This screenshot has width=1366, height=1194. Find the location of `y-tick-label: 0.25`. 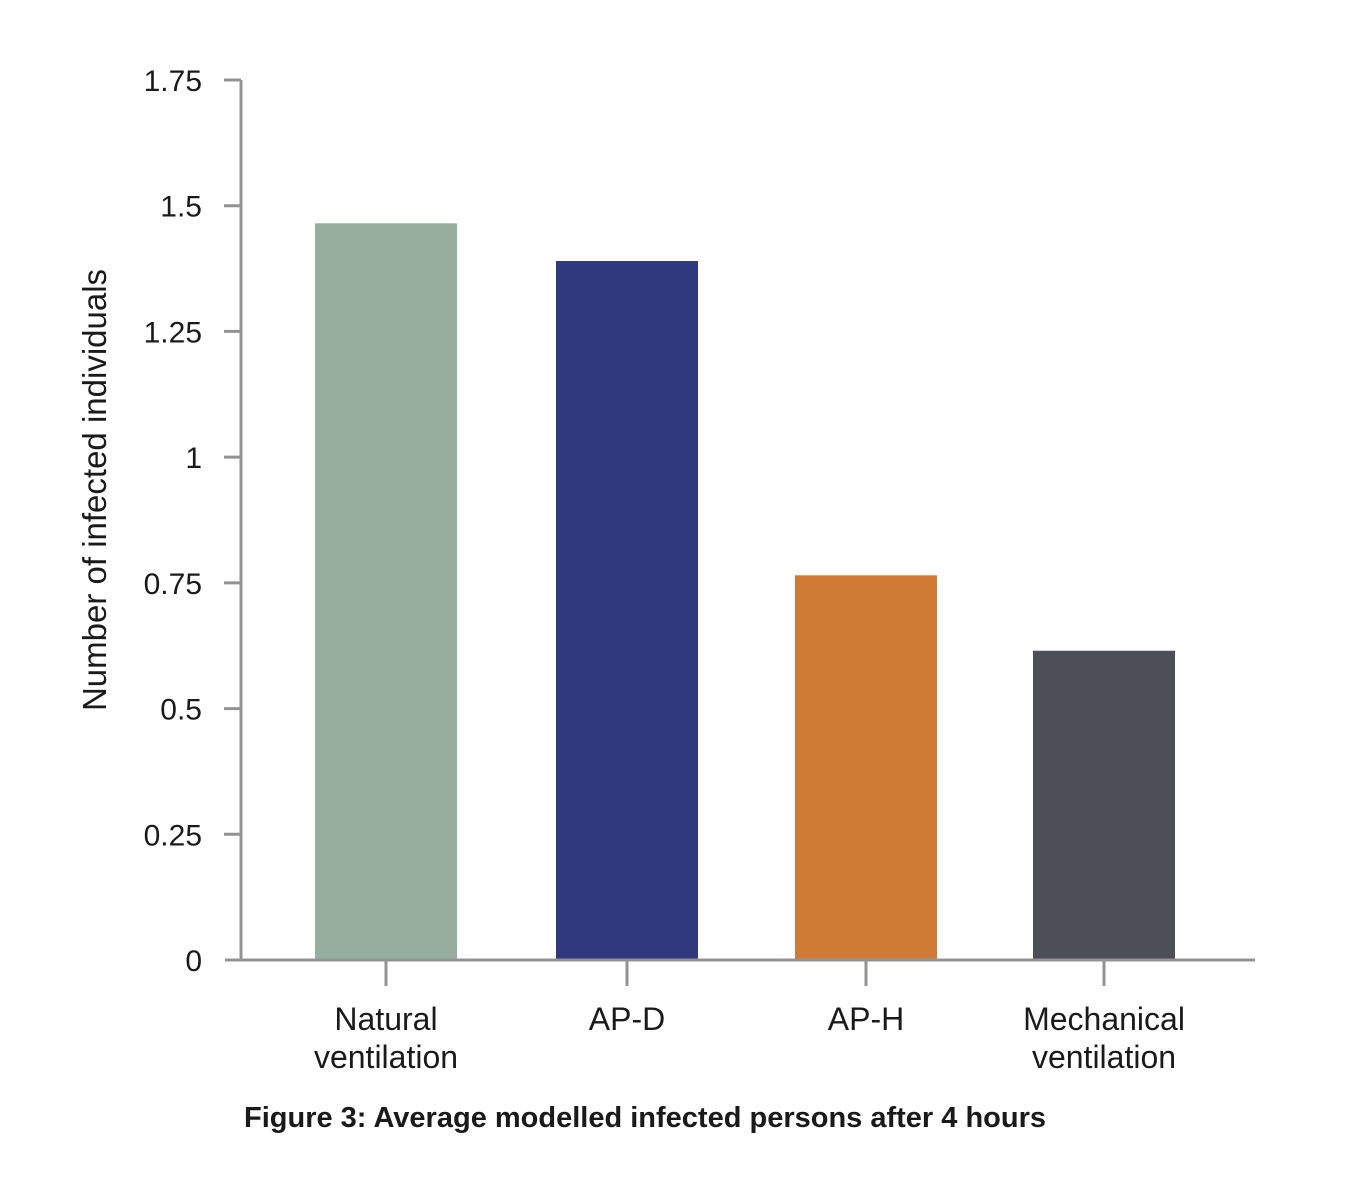

y-tick-label: 0.25 is located at coordinates (173, 835).